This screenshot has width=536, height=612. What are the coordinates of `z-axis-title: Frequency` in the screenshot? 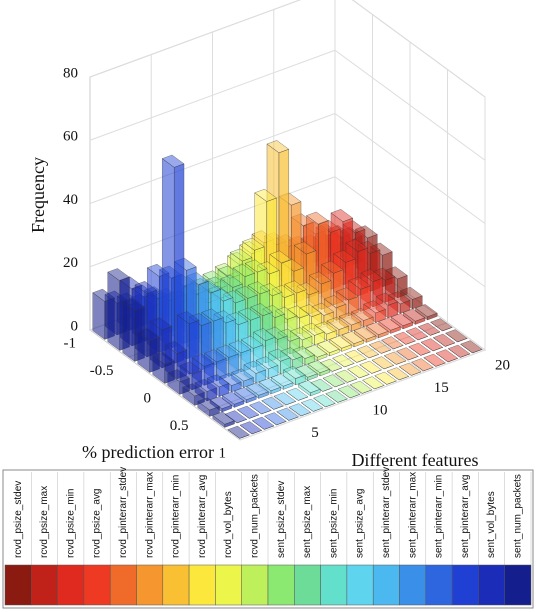 It's located at (38, 195).